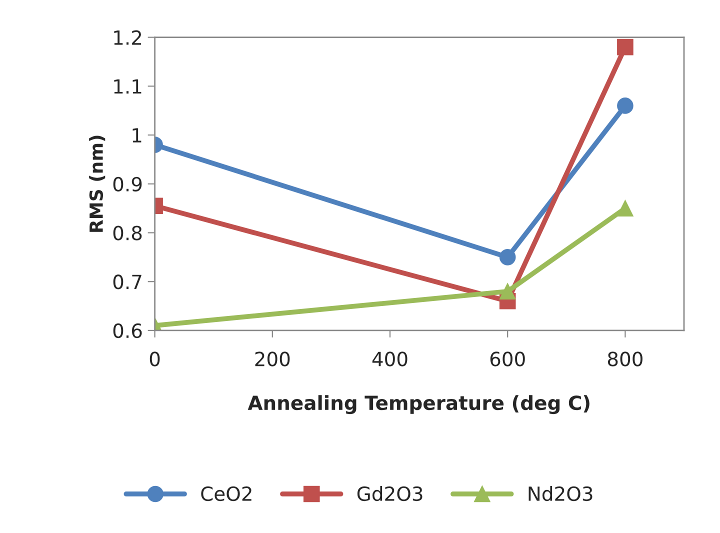 The height and width of the screenshot is (533, 720). Describe the element at coordinates (127, 282) in the screenshot. I see `y-tick-label: 0.7` at that location.